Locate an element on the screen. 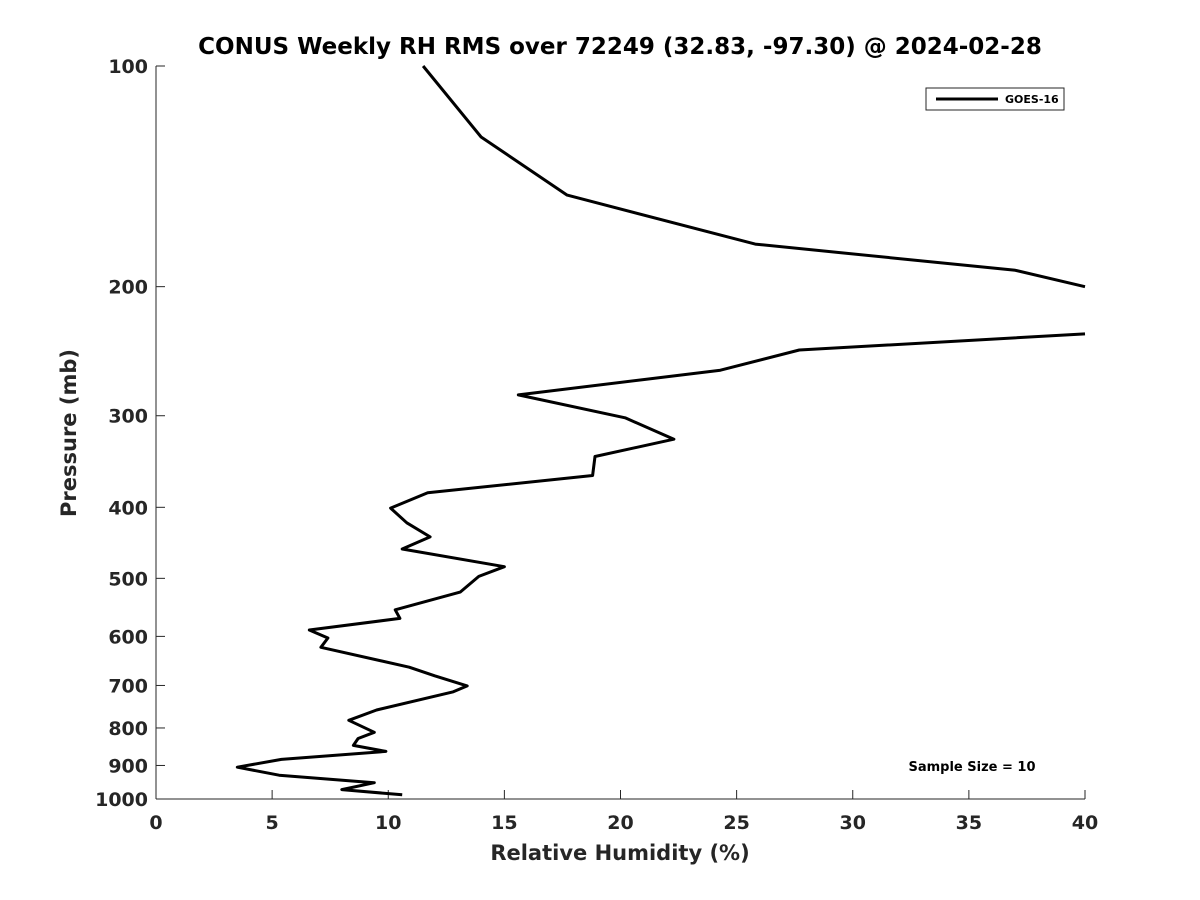 This screenshot has height=900, width=1200. y-tick-label: 700 is located at coordinates (128, 686).